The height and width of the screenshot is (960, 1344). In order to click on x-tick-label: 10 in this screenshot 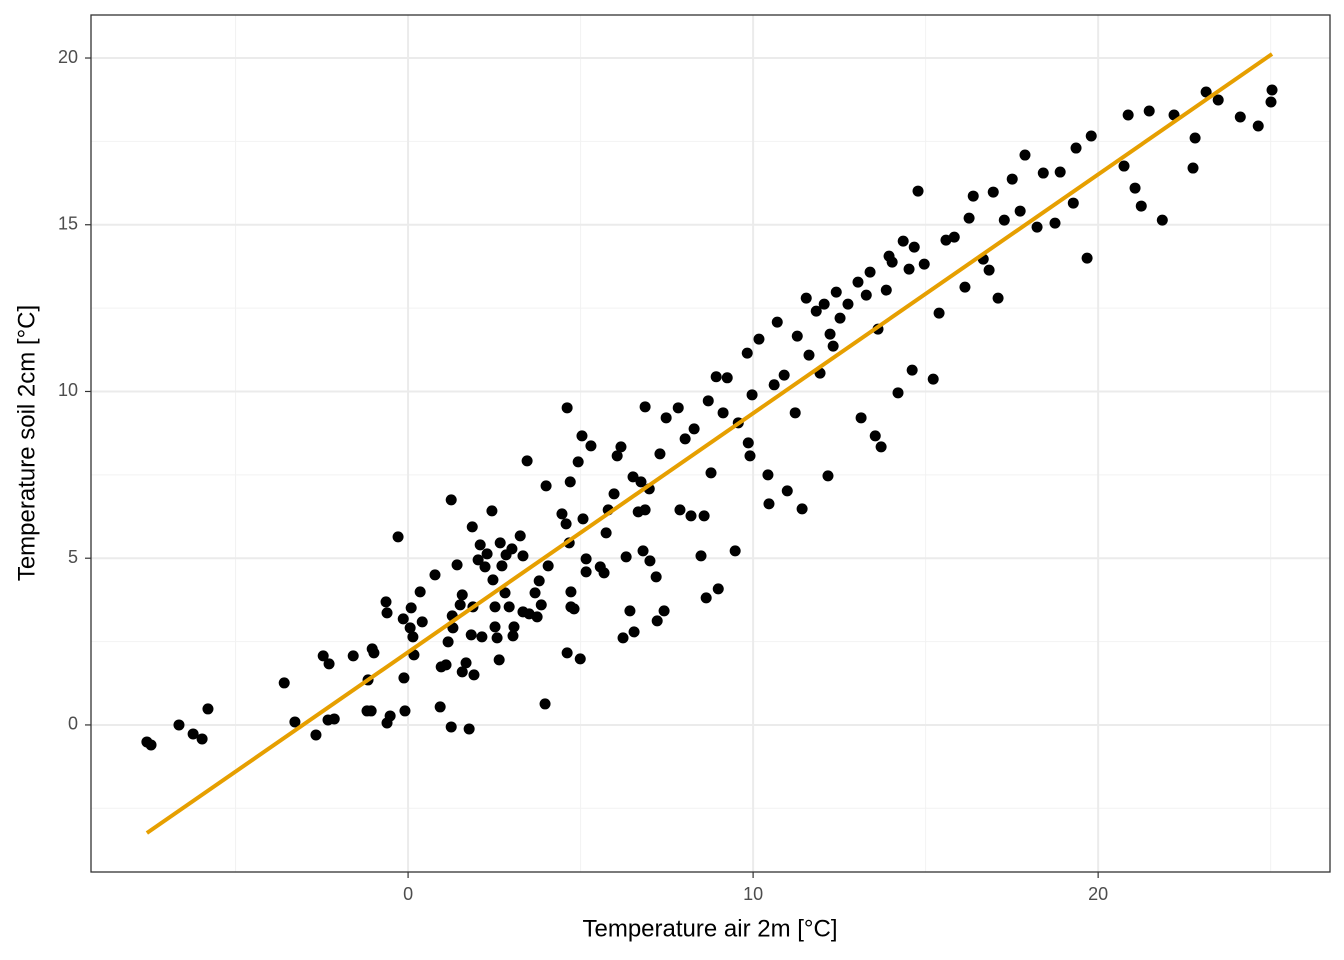, I will do `click(753, 894)`.